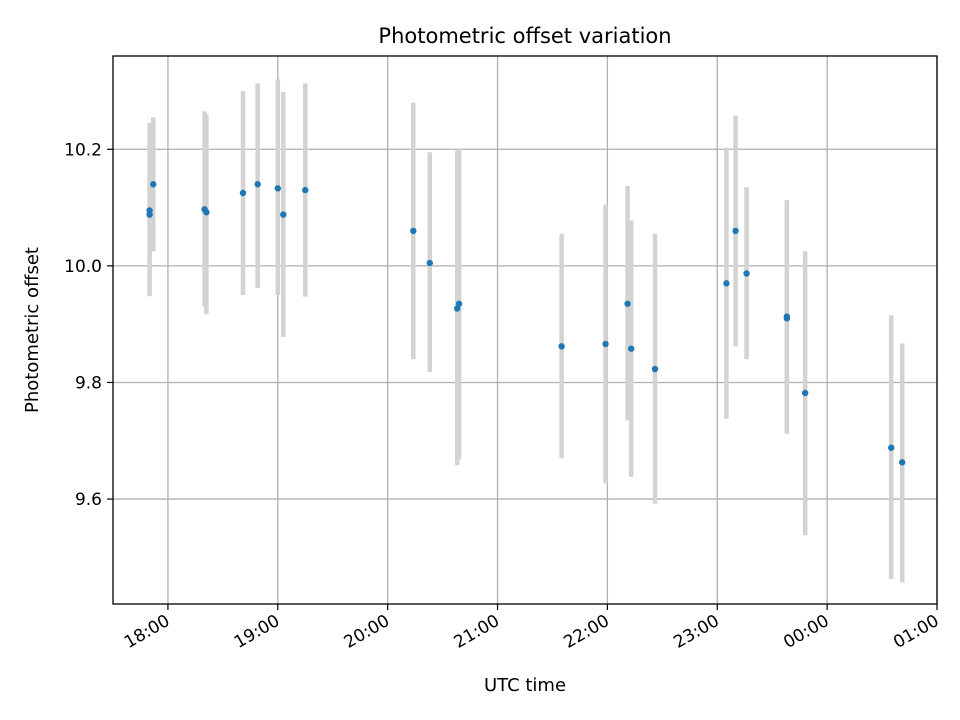 The image size is (960, 720). Describe the element at coordinates (586, 632) in the screenshot. I see `x-tick-label: 22:00` at that location.